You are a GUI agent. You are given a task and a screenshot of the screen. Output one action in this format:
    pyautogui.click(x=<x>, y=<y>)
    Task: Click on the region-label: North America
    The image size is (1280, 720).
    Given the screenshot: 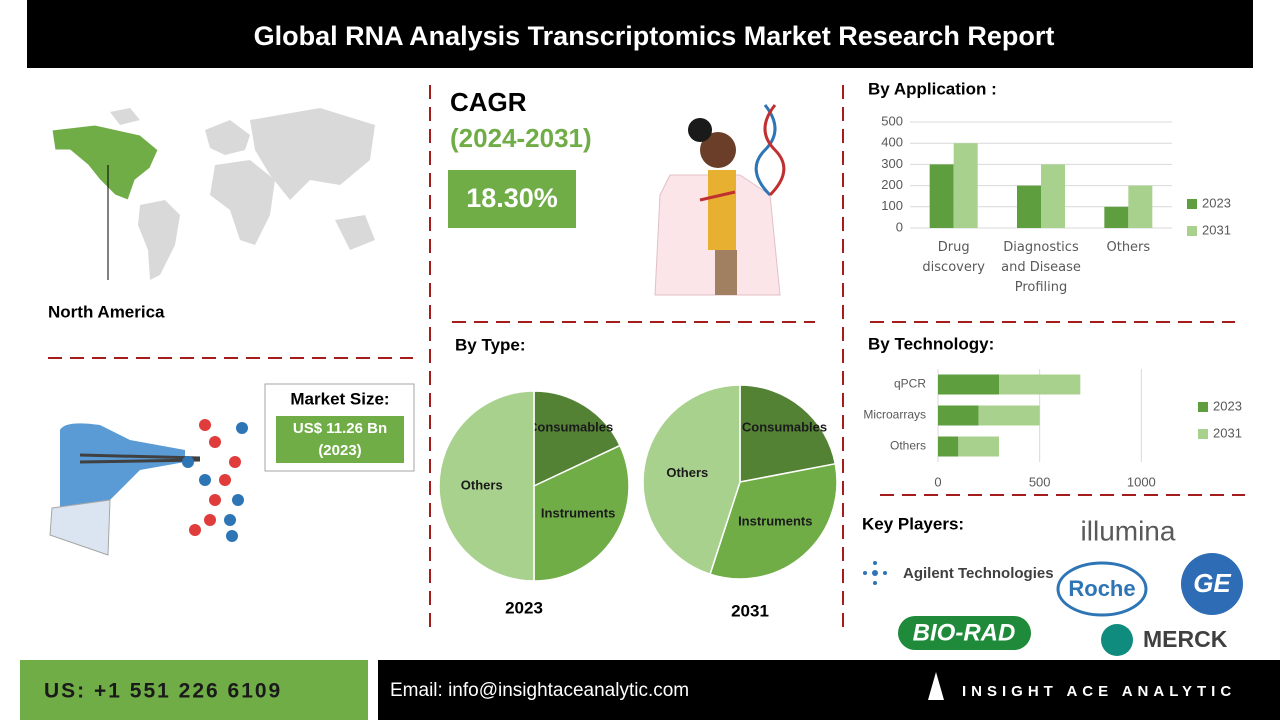 What is the action you would take?
    pyautogui.click(x=106, y=311)
    